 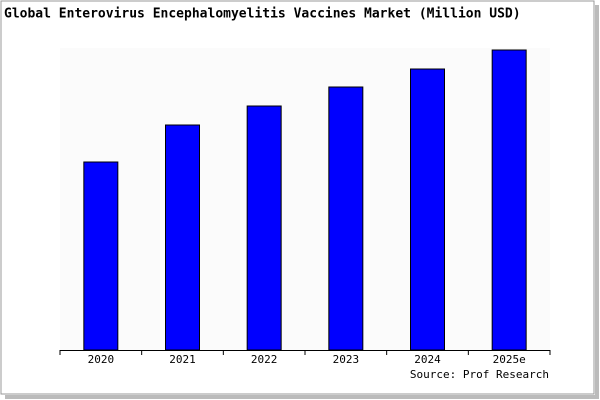 What do you see at coordinates (509, 359) in the screenshot?
I see `x-tick-label: 2025e` at bounding box center [509, 359].